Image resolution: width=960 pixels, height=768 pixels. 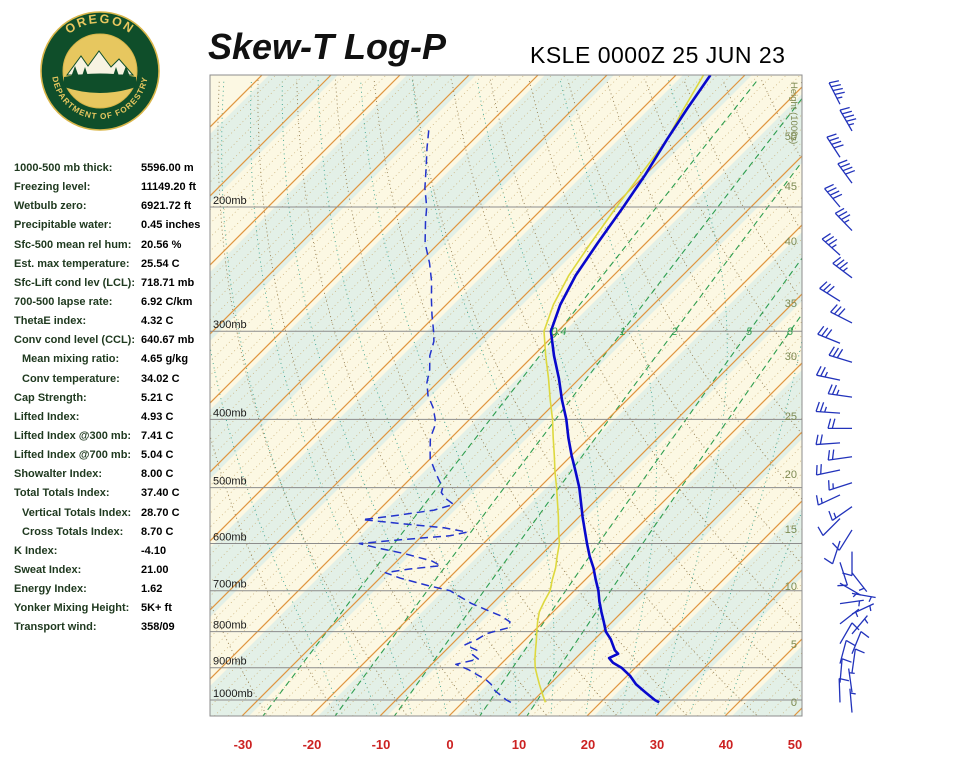 I want to click on height-tick-label: 10, so click(x=791, y=587).